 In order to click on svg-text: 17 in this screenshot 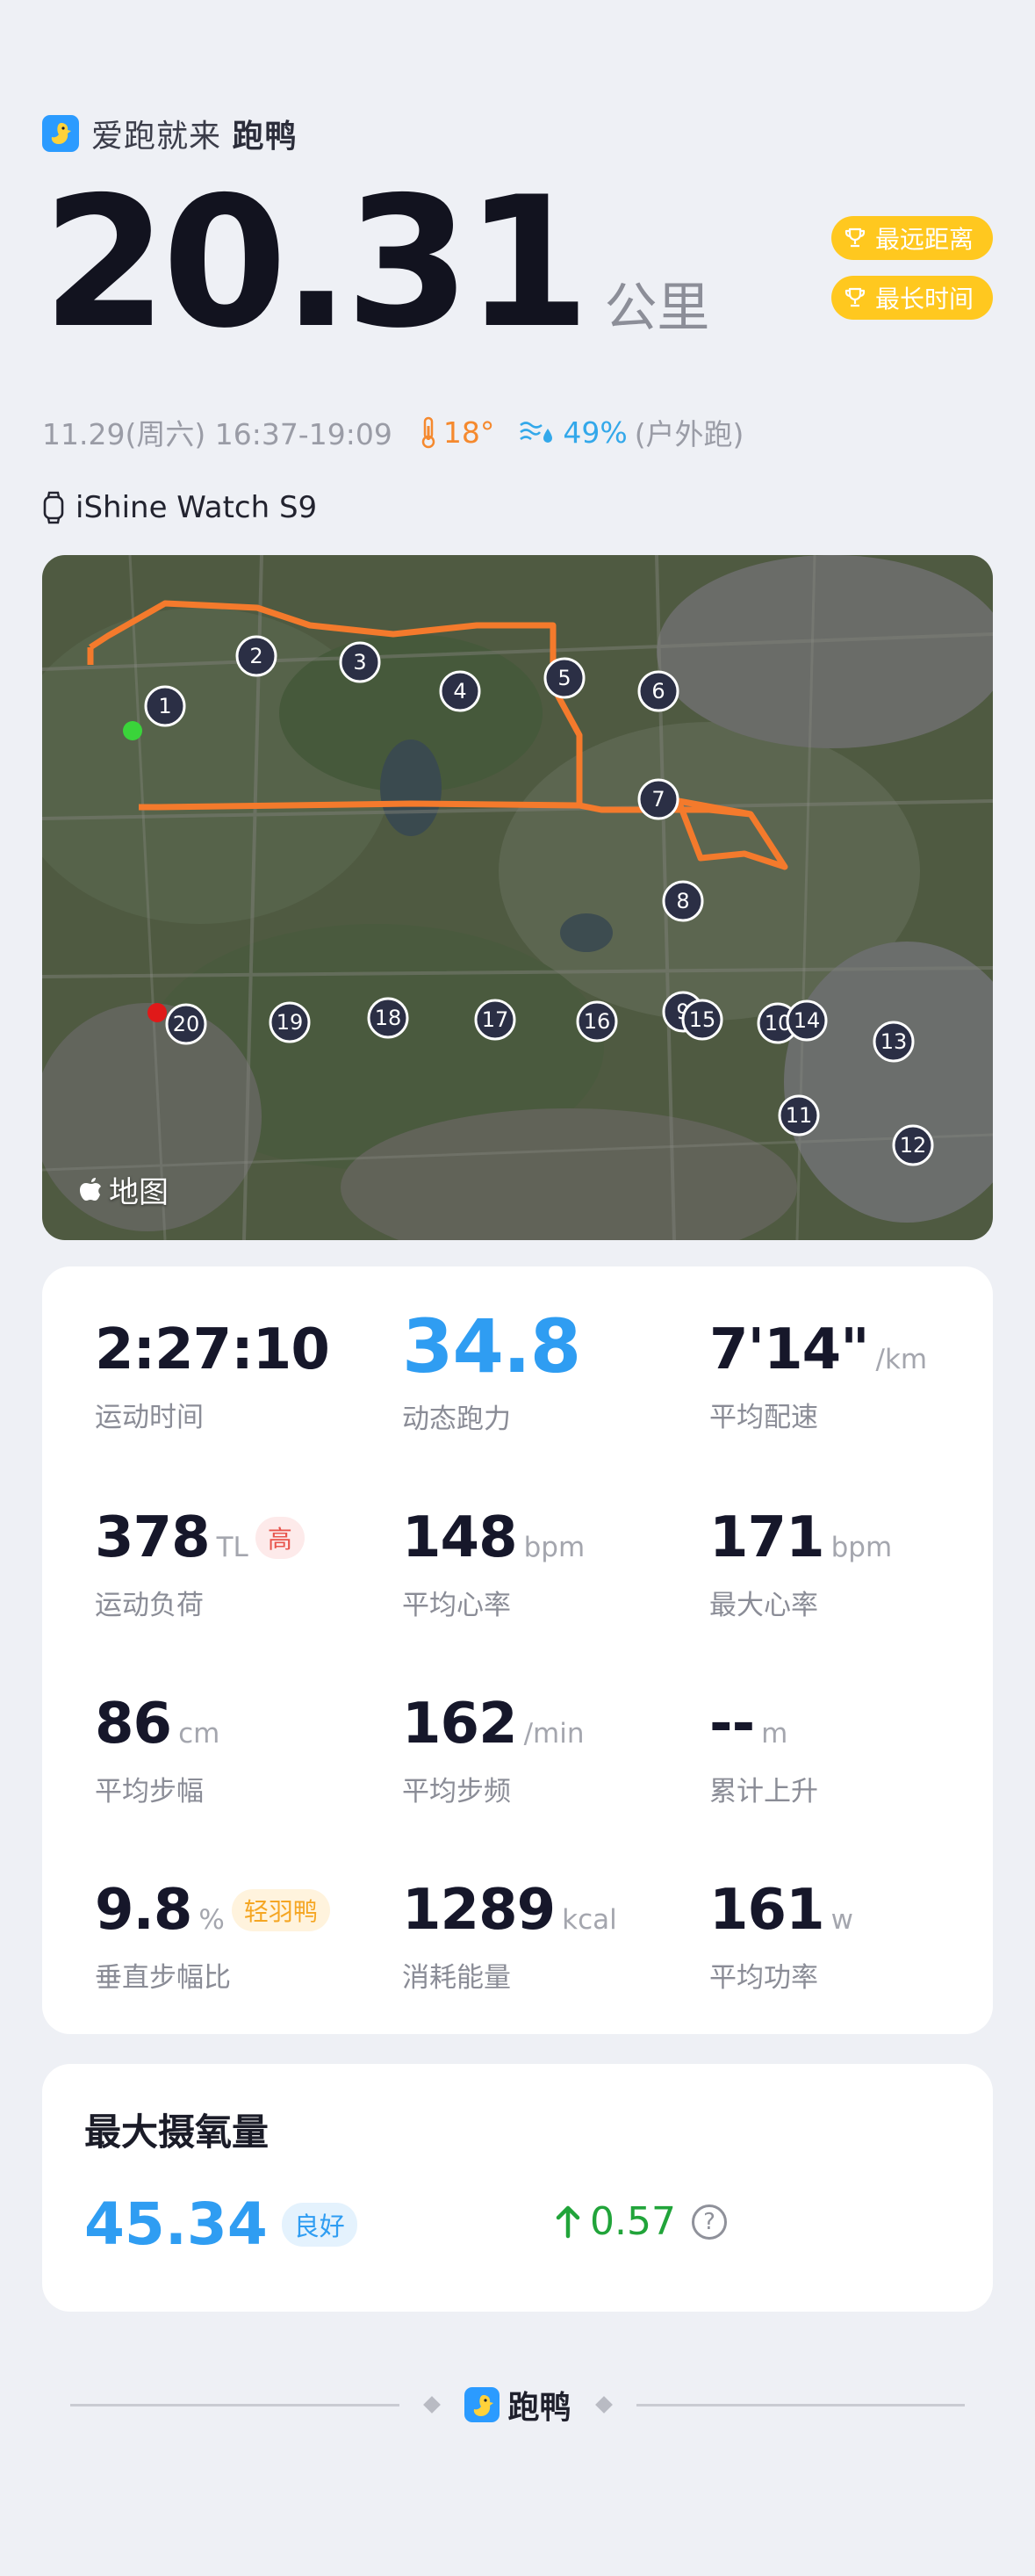, I will do `click(496, 1019)`.